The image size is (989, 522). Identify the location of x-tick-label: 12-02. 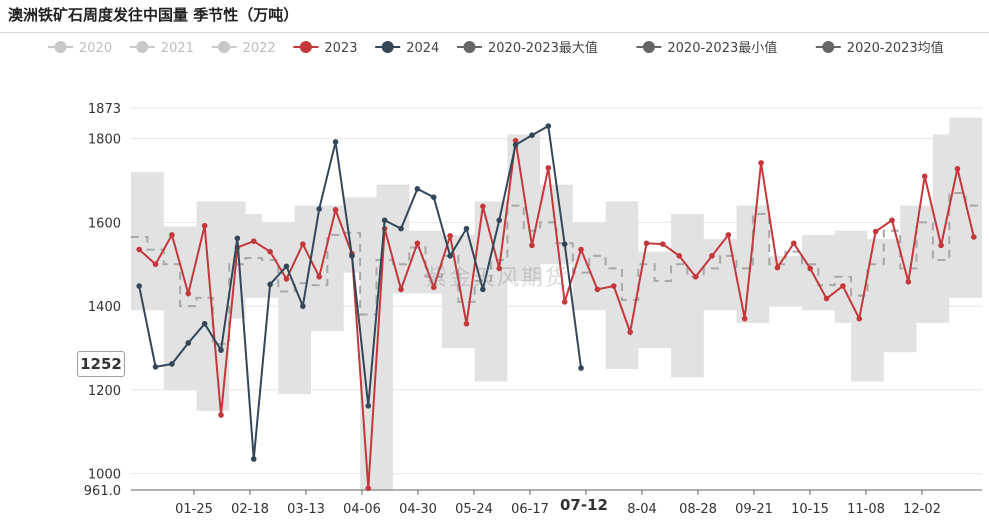
(922, 509).